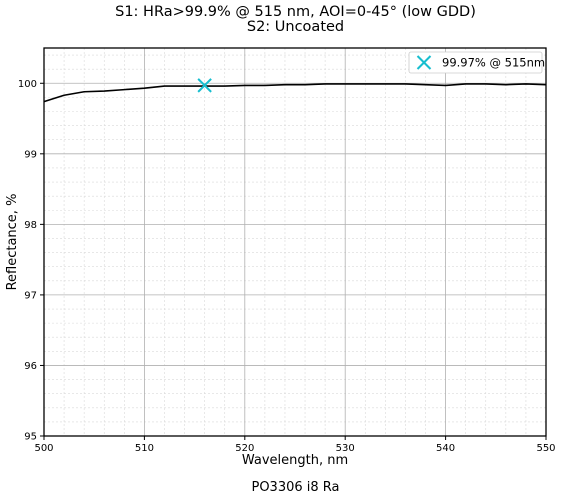 The height and width of the screenshot is (500, 561). I want to click on y-tick-label: 99, so click(30, 154).